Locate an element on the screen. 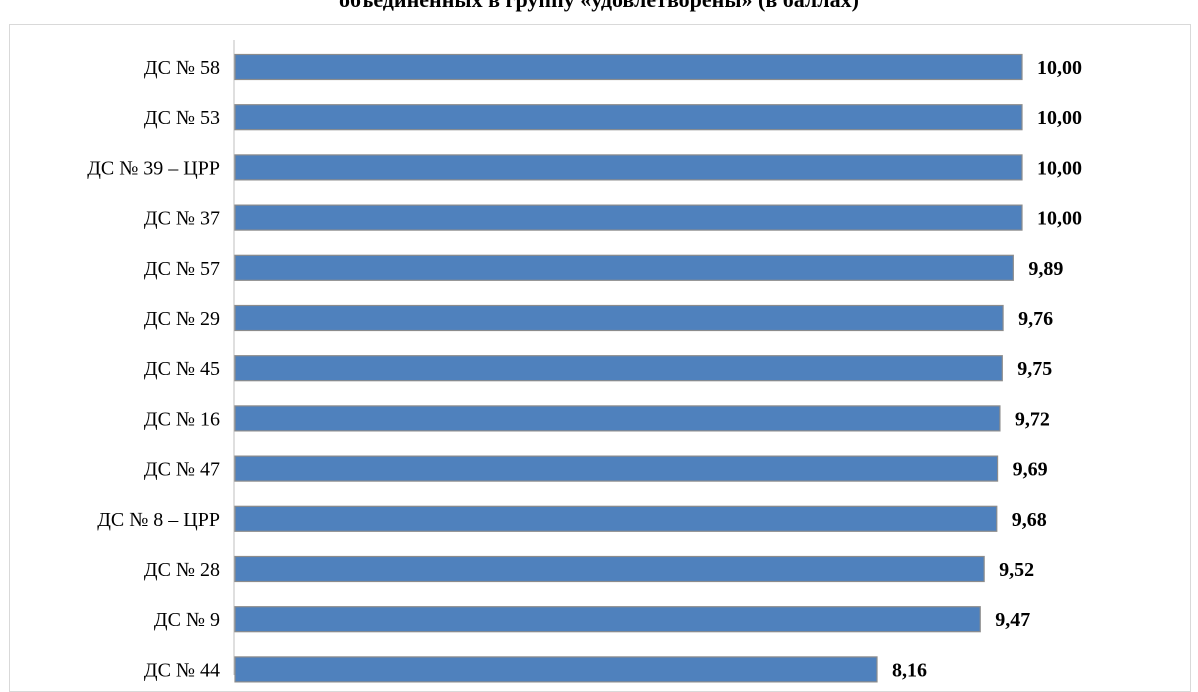  value-label: 9,68 is located at coordinates (1029, 520).